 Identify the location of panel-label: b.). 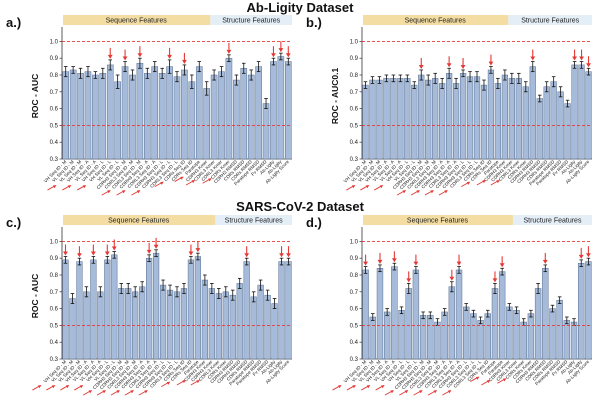
(314, 22).